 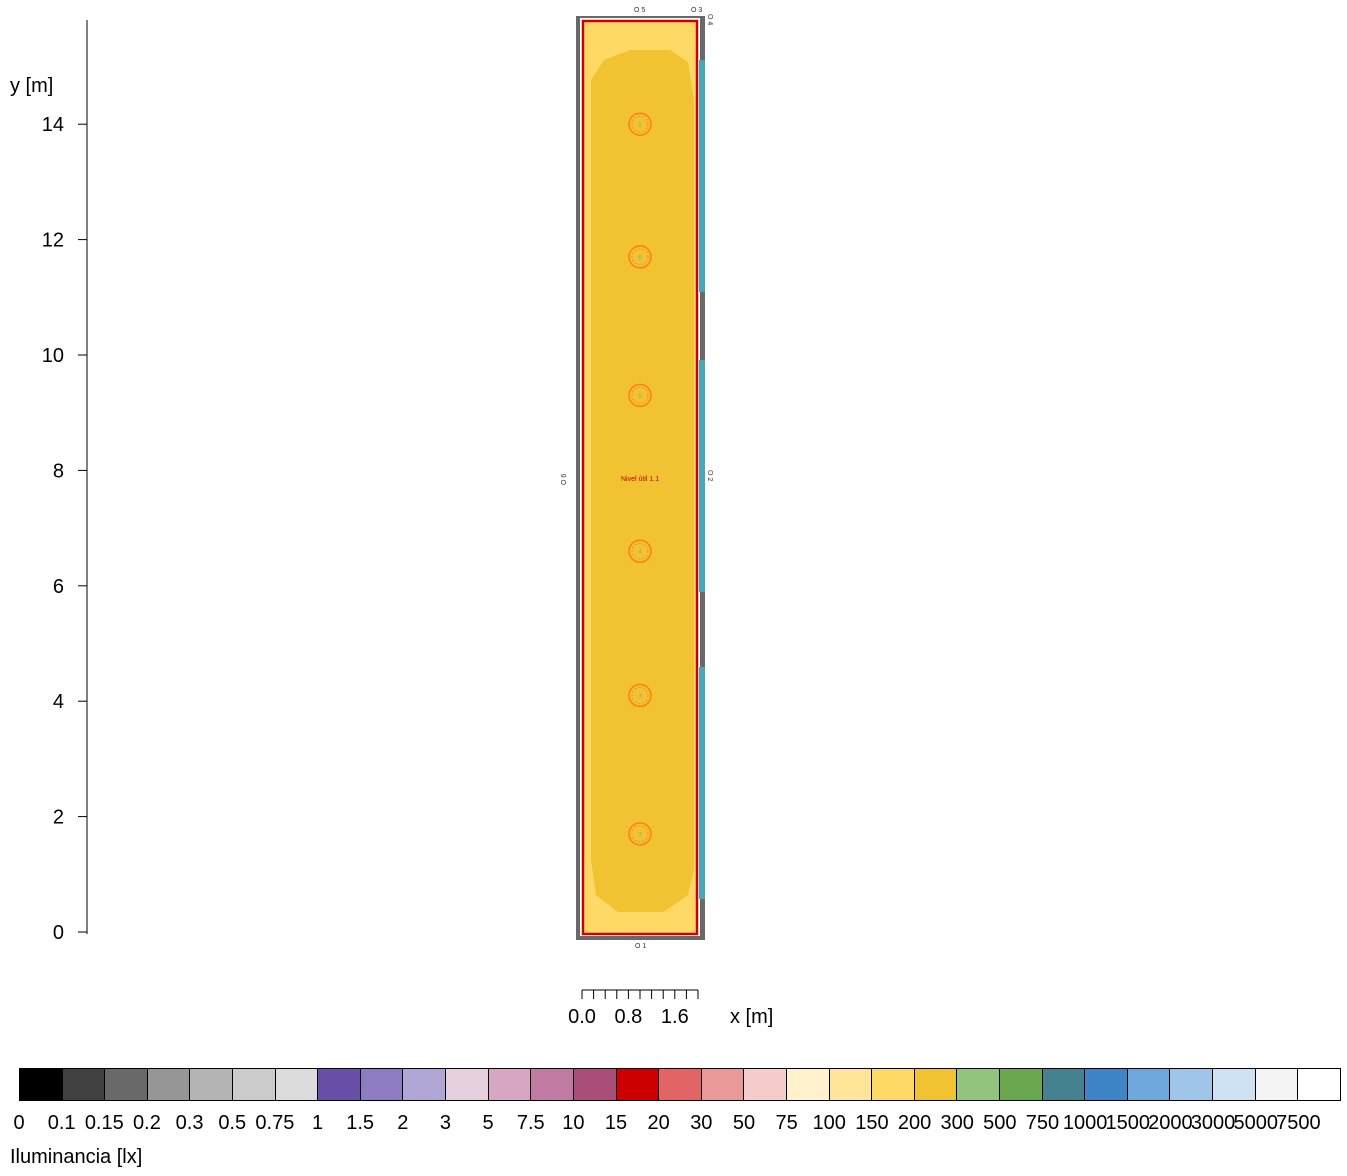 What do you see at coordinates (147, 1123) in the screenshot?
I see `legend-label: 0.2` at bounding box center [147, 1123].